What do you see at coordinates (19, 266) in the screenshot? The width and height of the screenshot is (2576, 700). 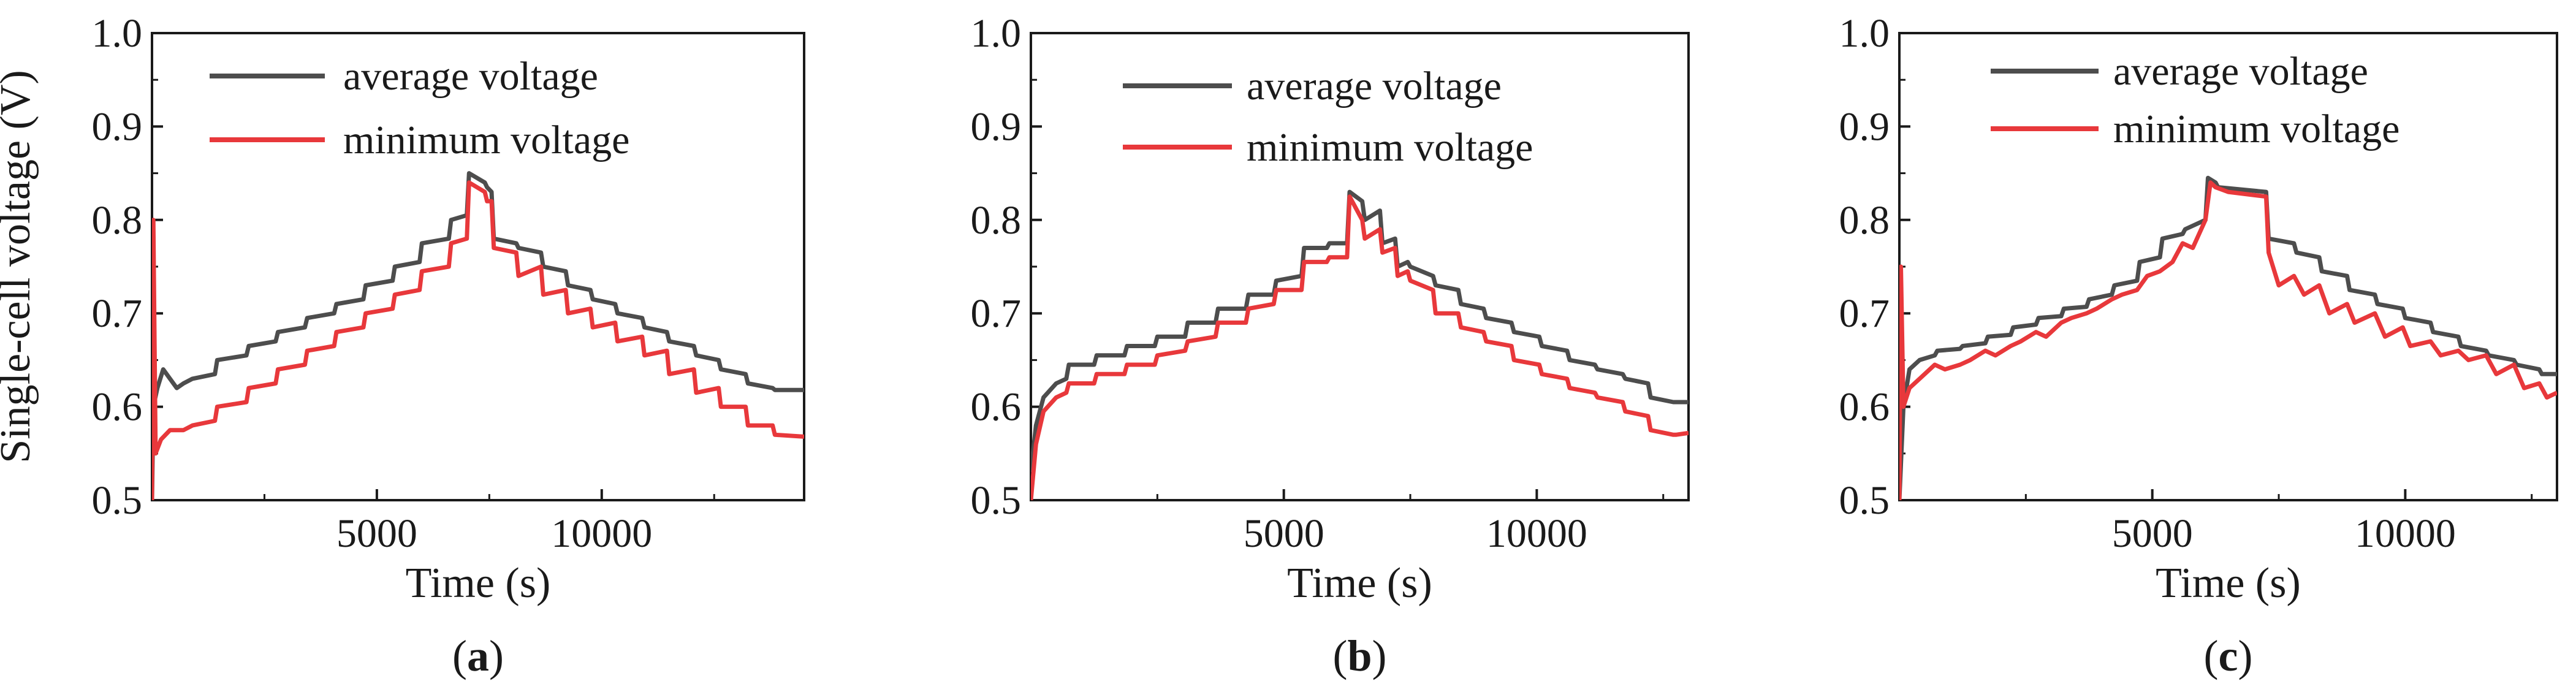 I see `y-axis-title: Single-cell voltage (V)` at bounding box center [19, 266].